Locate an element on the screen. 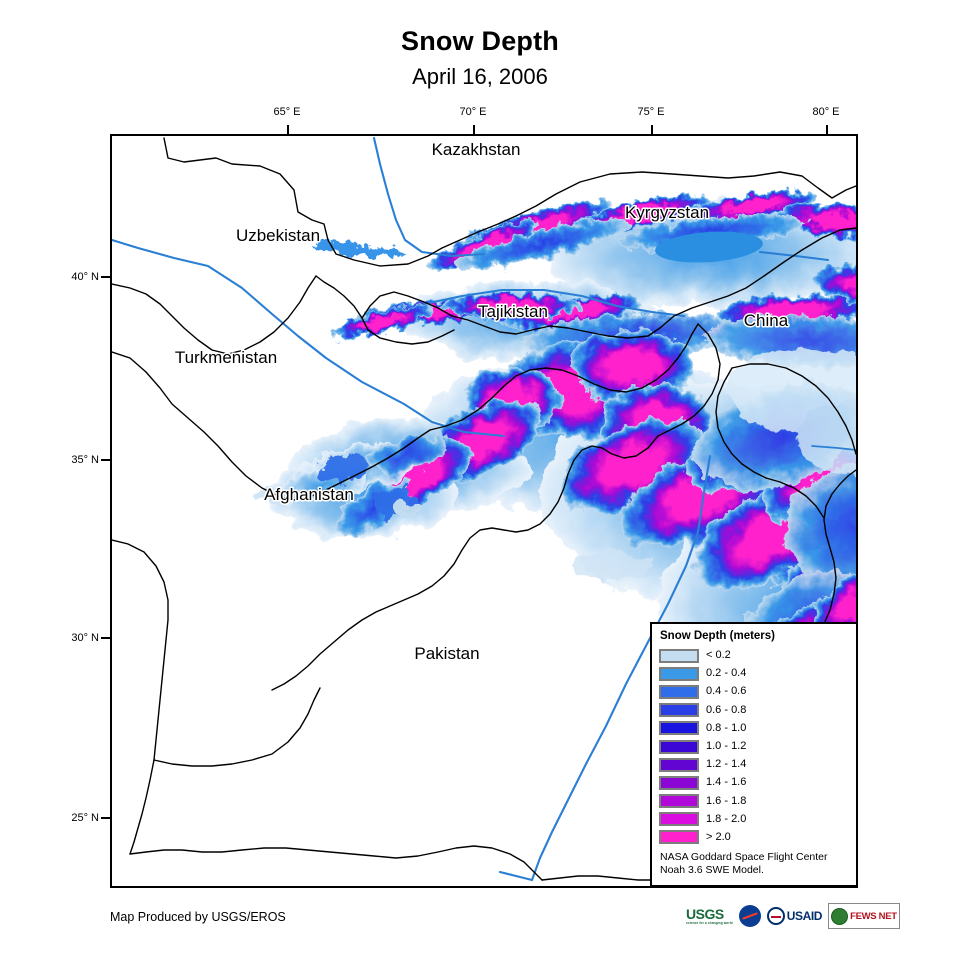 The width and height of the screenshot is (960, 960). country-label-halo: Uzbekistan is located at coordinates (278, 235).